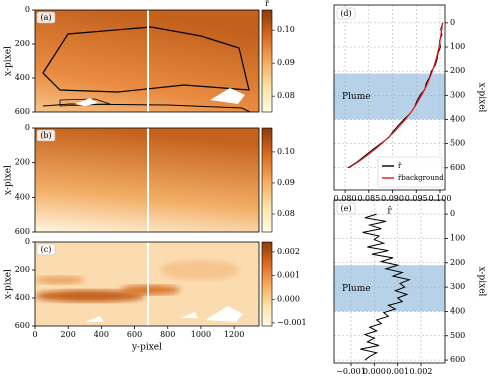  Describe the element at coordinates (288, 298) in the screenshot. I see `colorbar-tick-label: 0.000` at that location.